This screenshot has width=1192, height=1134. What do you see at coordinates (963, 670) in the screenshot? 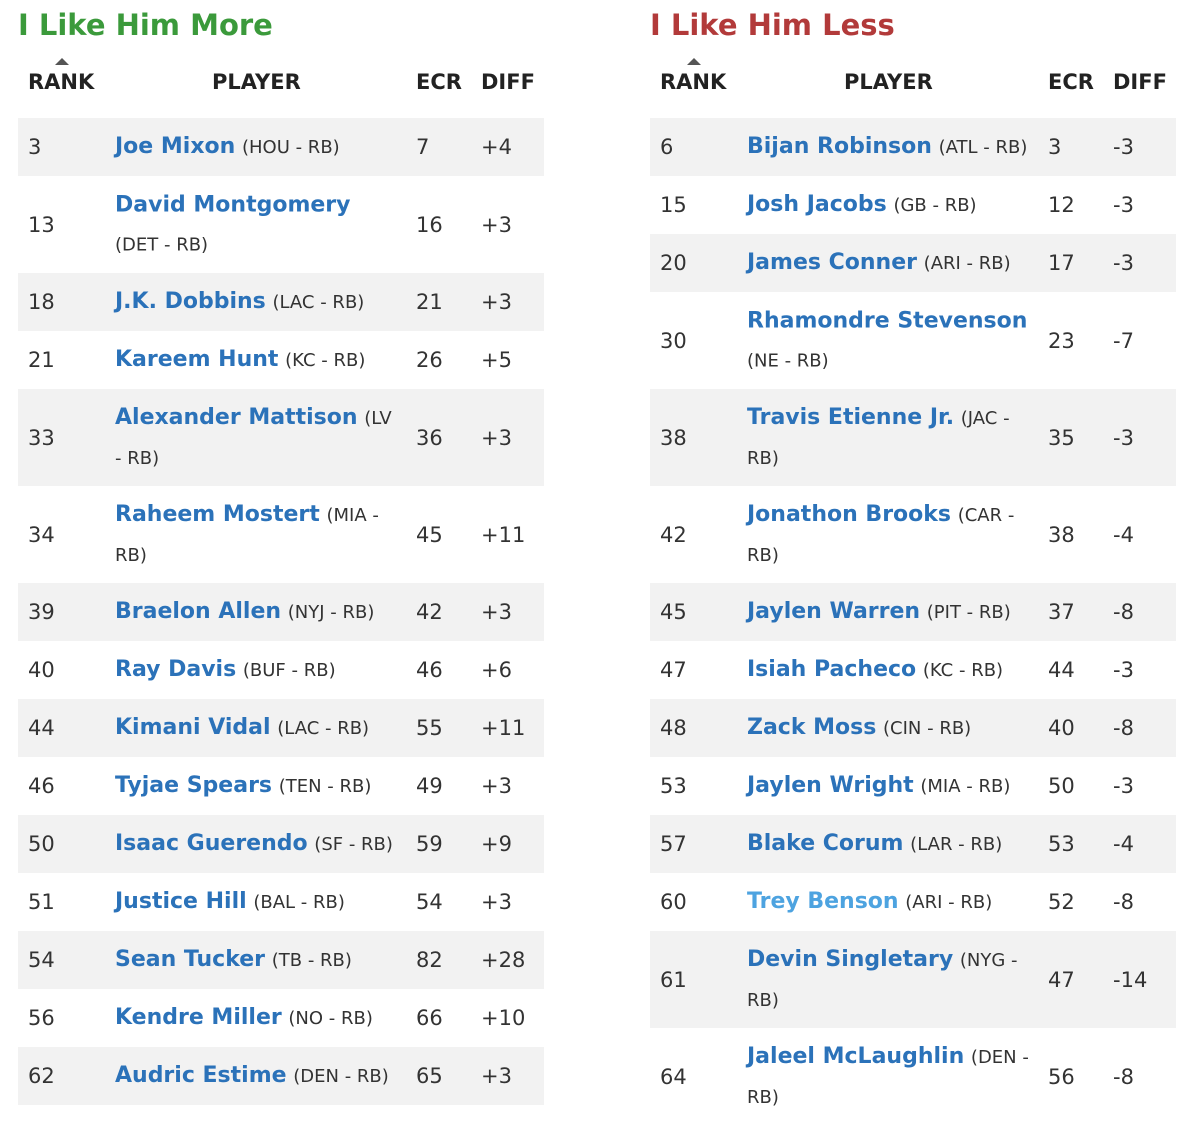
I see `player-team: (KC - RB)` at bounding box center [963, 670].